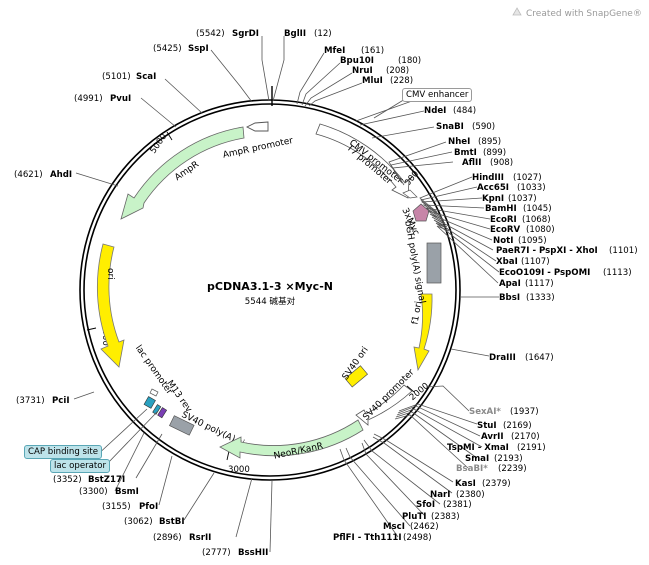 The image size is (649, 565). I want to click on site-apai: ApaI (1117), so click(526, 284).